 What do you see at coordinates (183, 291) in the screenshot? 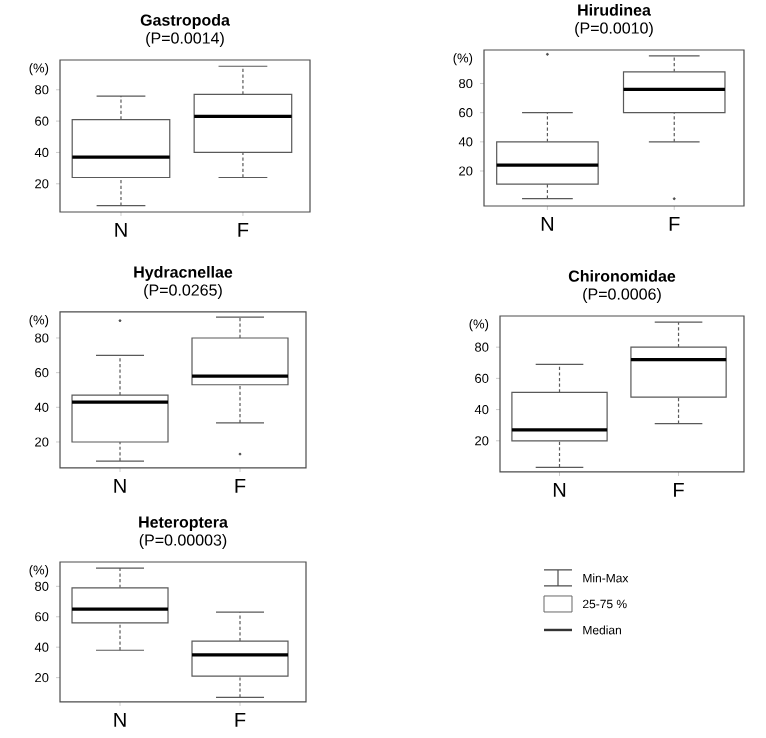
I see `chart-subtitle: (P=0.0265)` at bounding box center [183, 291].